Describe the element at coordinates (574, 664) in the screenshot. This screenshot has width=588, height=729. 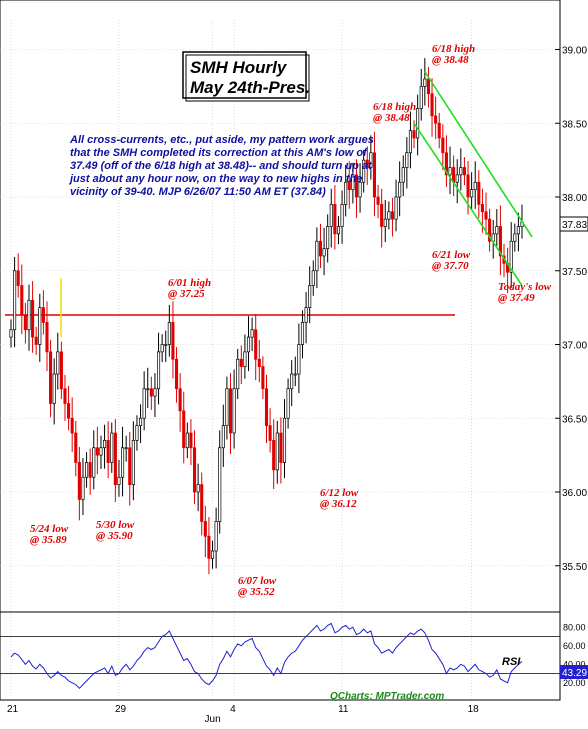
I see `rsi-tick-label: 40.00` at that location.